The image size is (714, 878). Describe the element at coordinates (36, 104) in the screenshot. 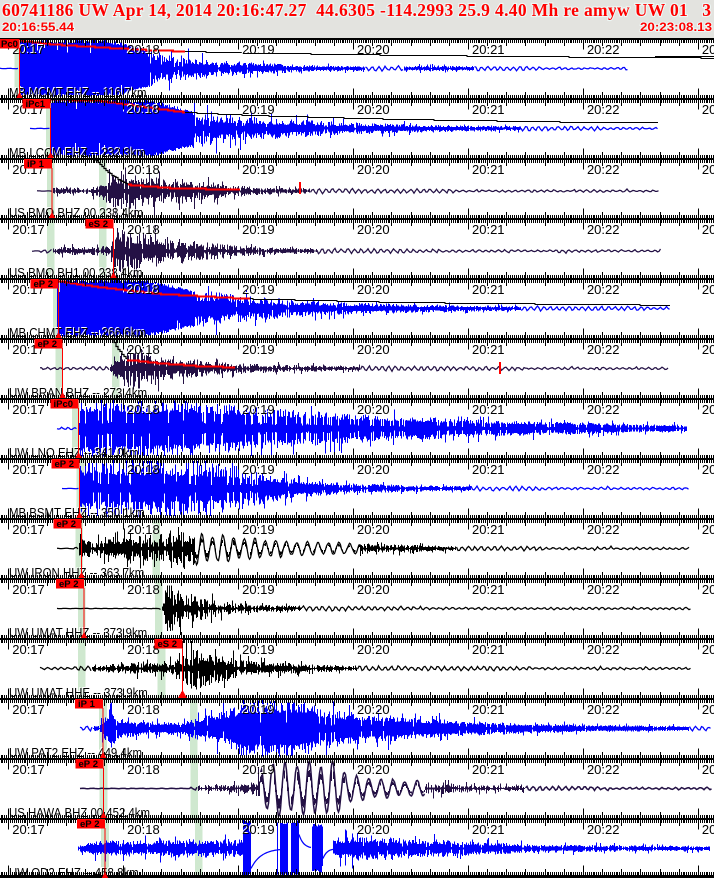

I see `svg-text: iPc1` at that location.